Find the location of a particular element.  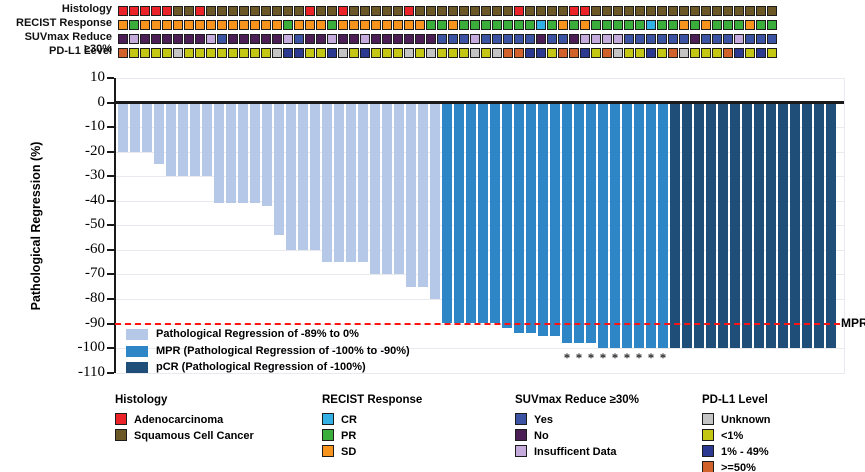

plot-legend-swatch is located at coordinates (137, 351).